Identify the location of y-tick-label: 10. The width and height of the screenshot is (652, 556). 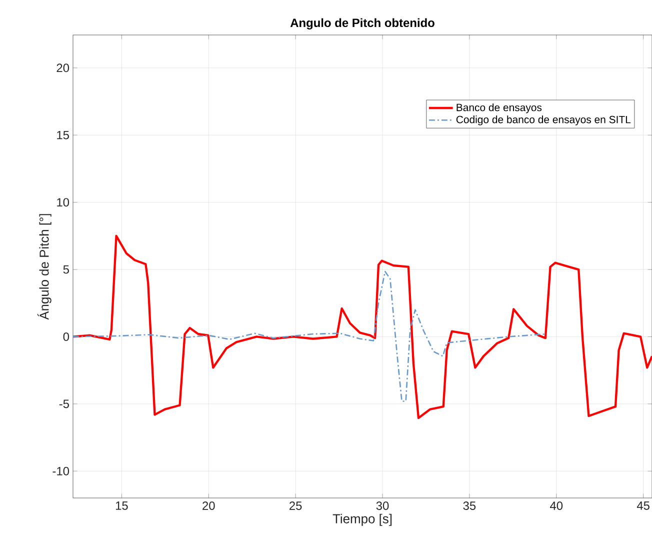
(63, 202).